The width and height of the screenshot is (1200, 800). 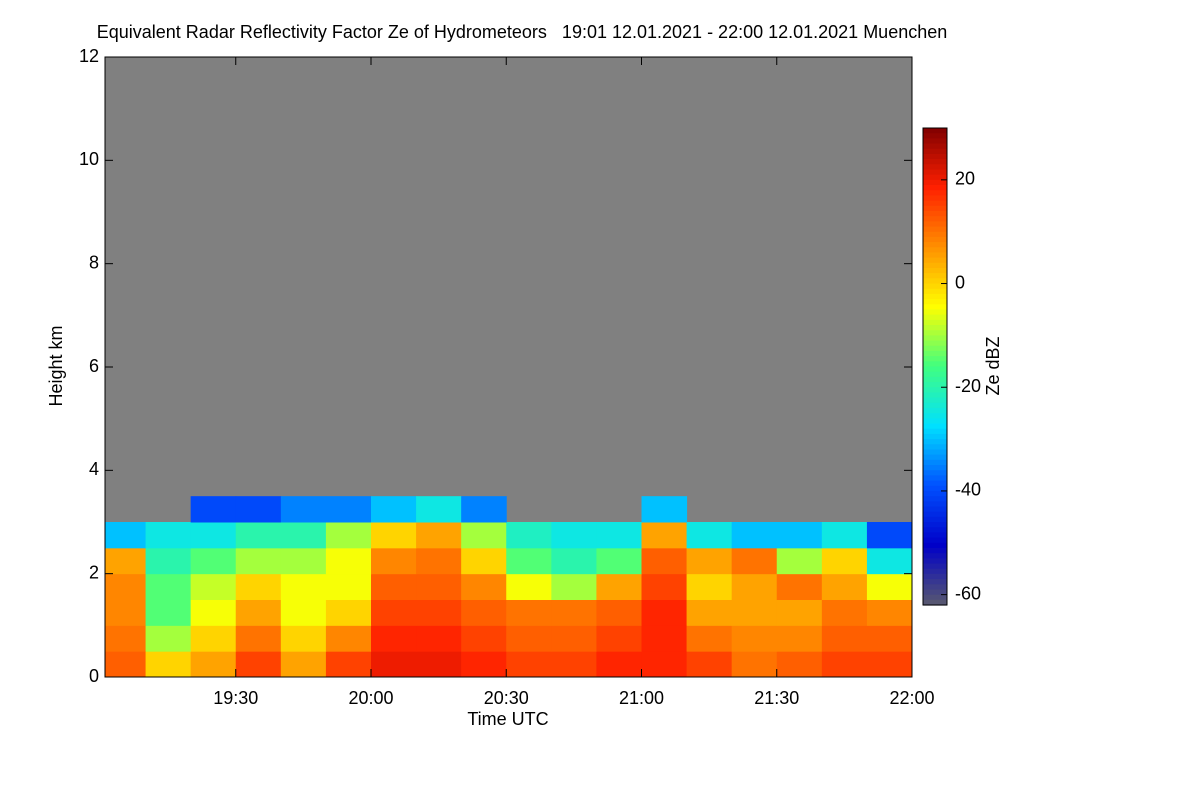 I want to click on y-tick-label: 4, so click(x=94, y=469).